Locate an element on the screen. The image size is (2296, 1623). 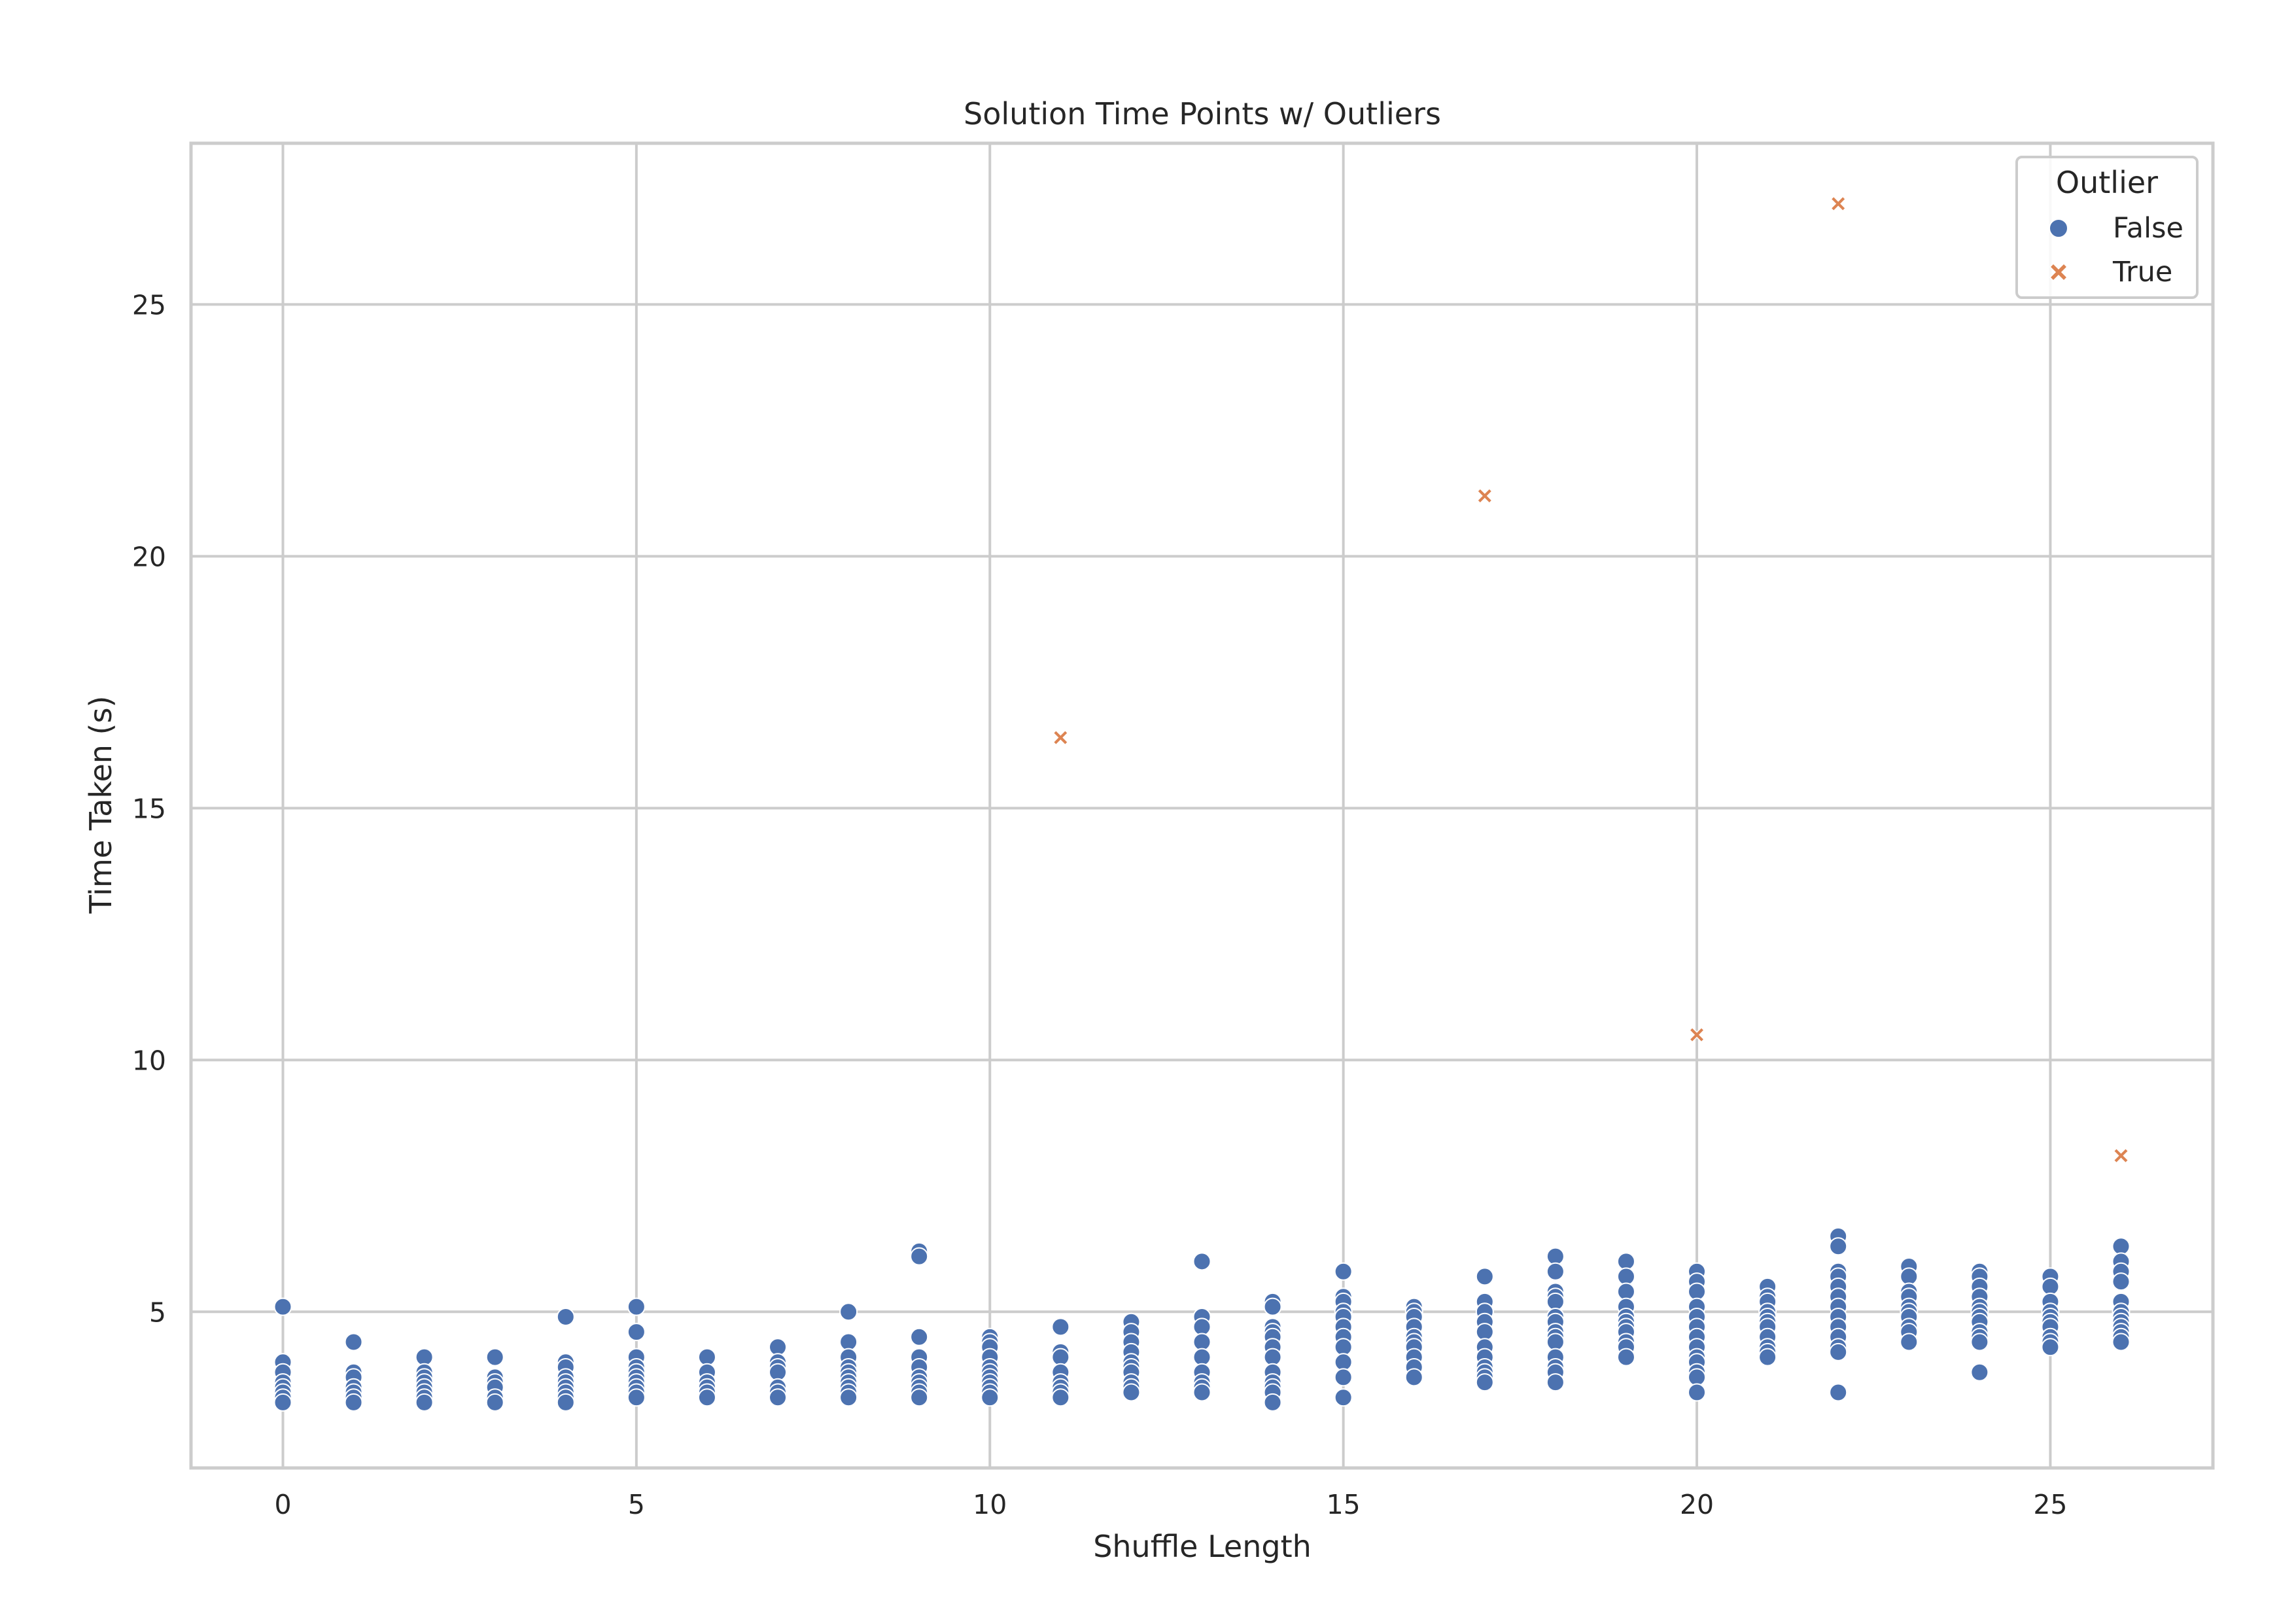
legend-label-true: True is located at coordinates (2142, 272).